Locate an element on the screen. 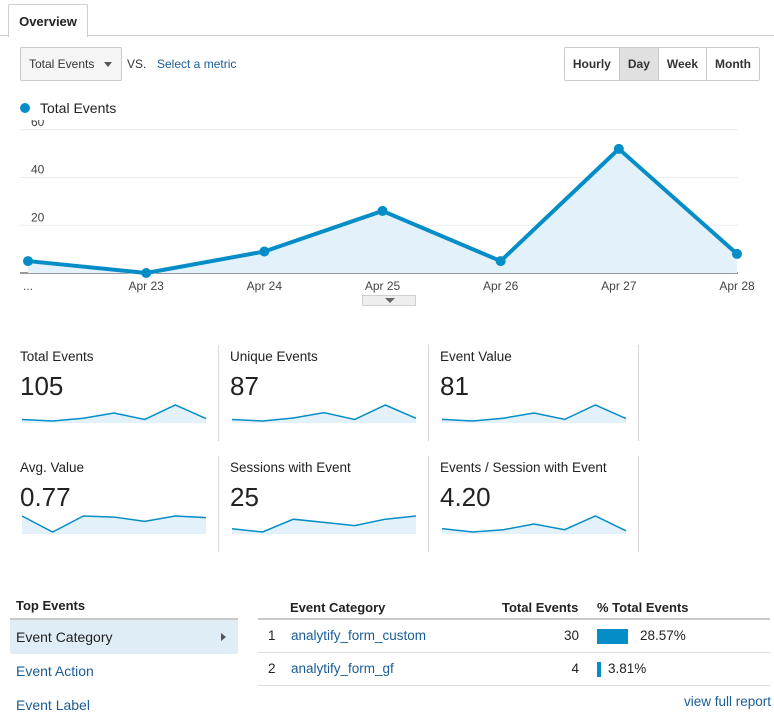 Image resolution: width=774 pixels, height=723 pixels. y-tick-label: 60 is located at coordinates (38, 124).